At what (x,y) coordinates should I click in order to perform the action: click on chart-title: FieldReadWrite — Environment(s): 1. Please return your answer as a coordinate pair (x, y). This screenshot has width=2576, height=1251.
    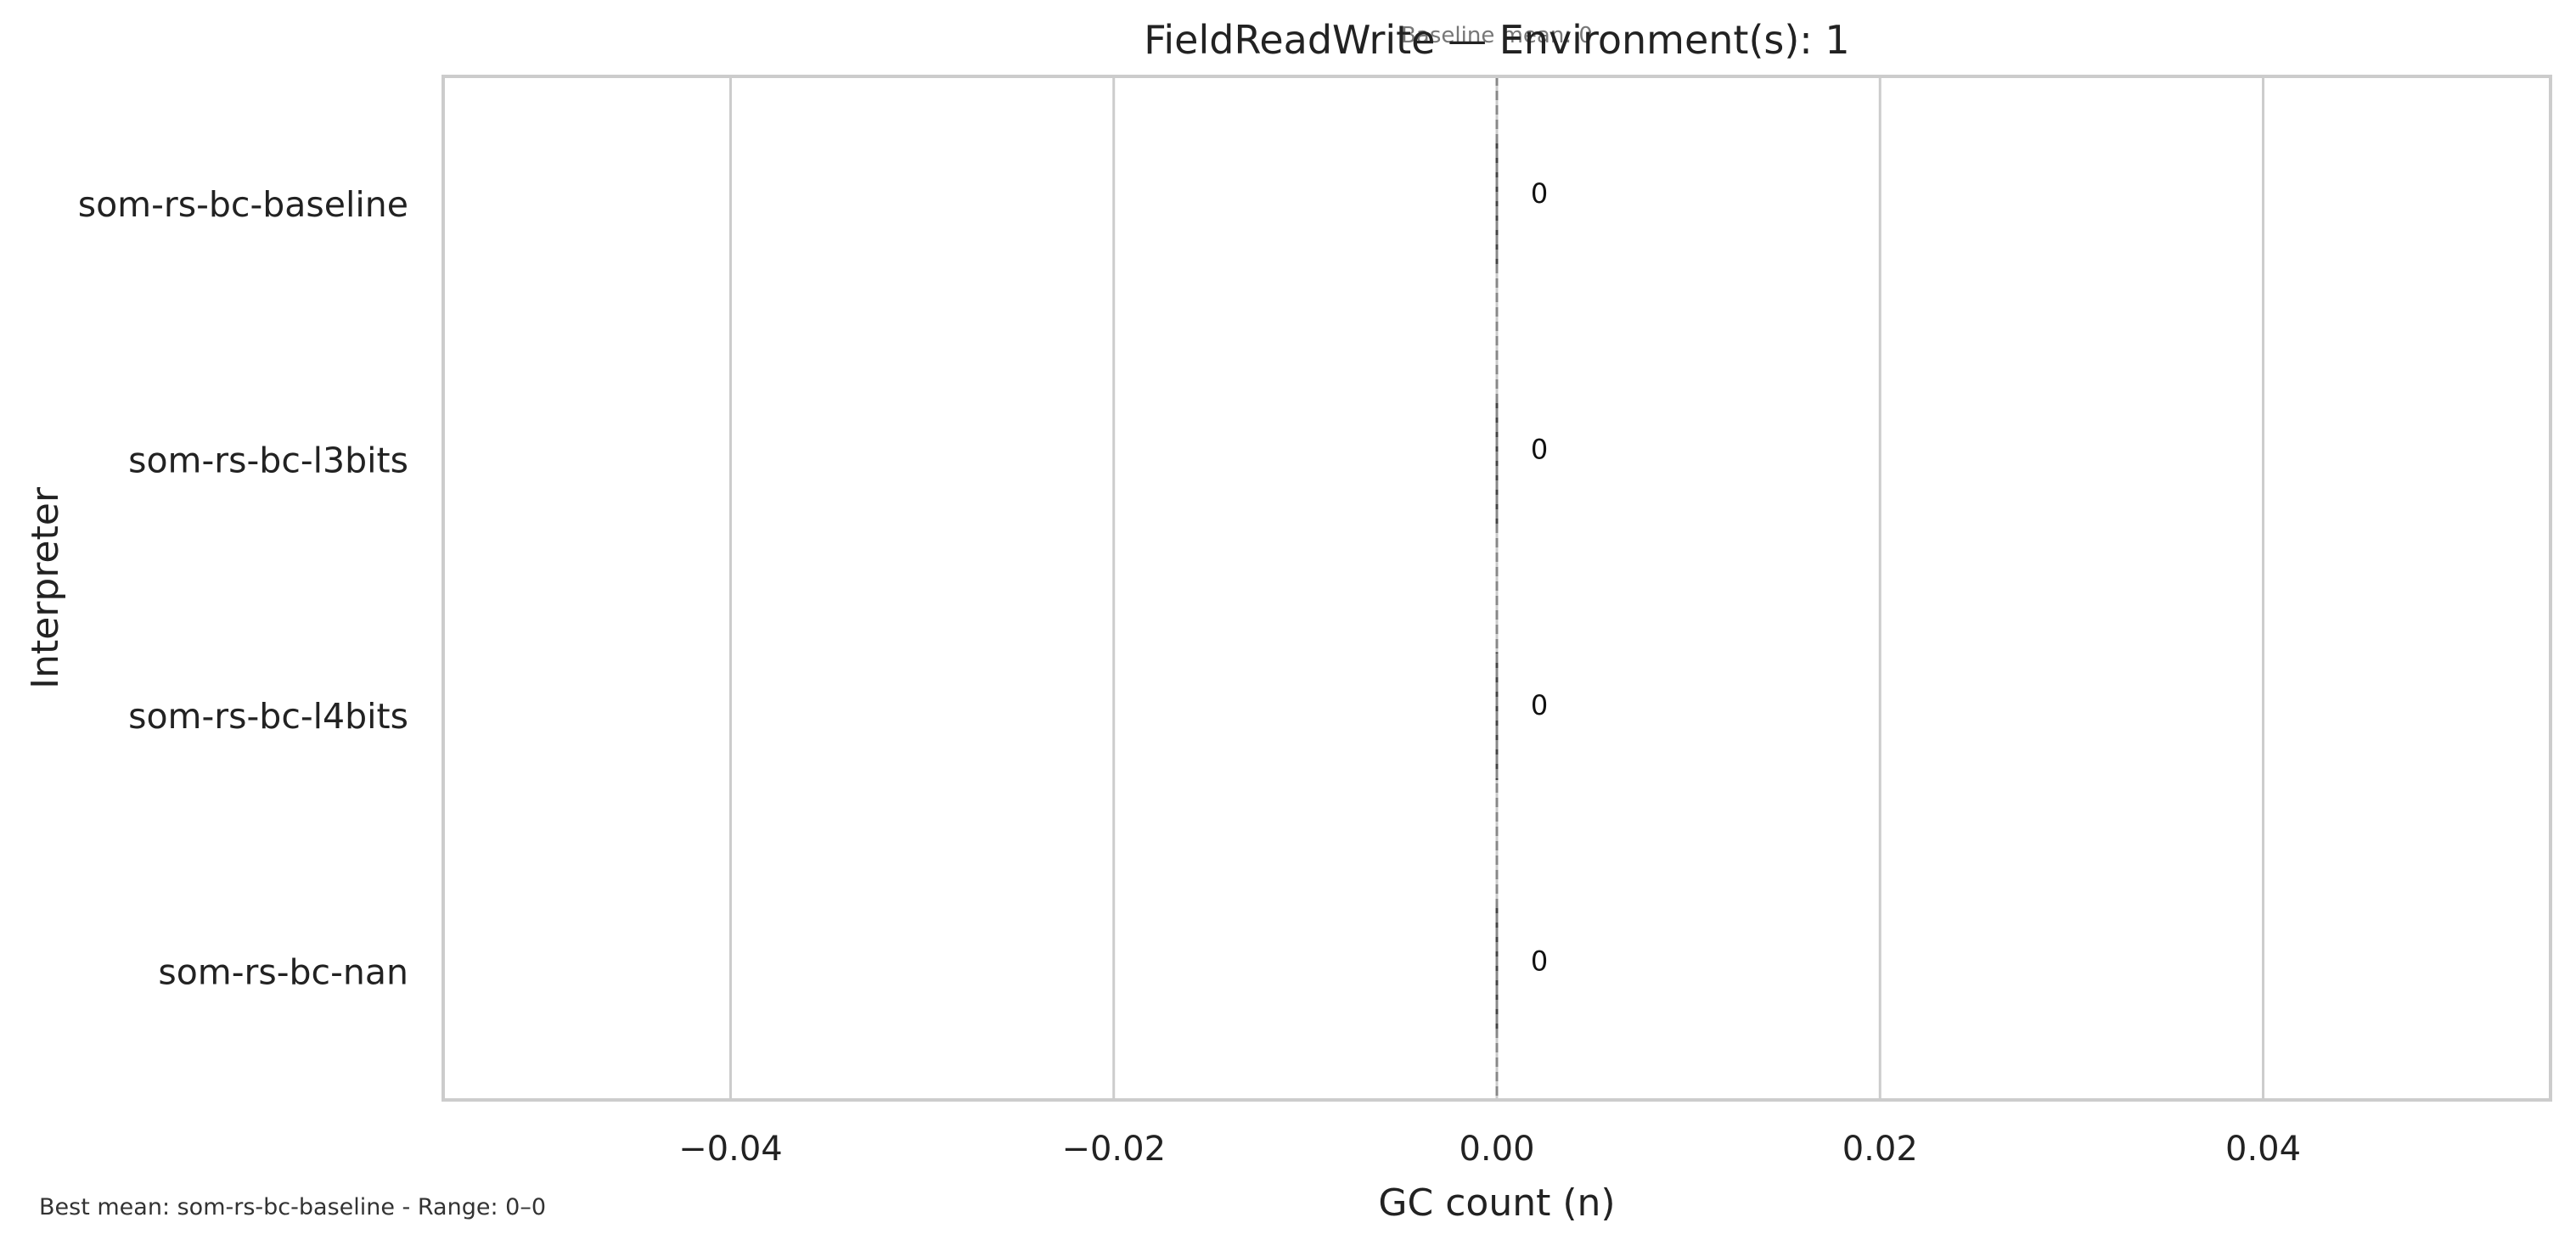
    Looking at the image, I should click on (1496, 40).